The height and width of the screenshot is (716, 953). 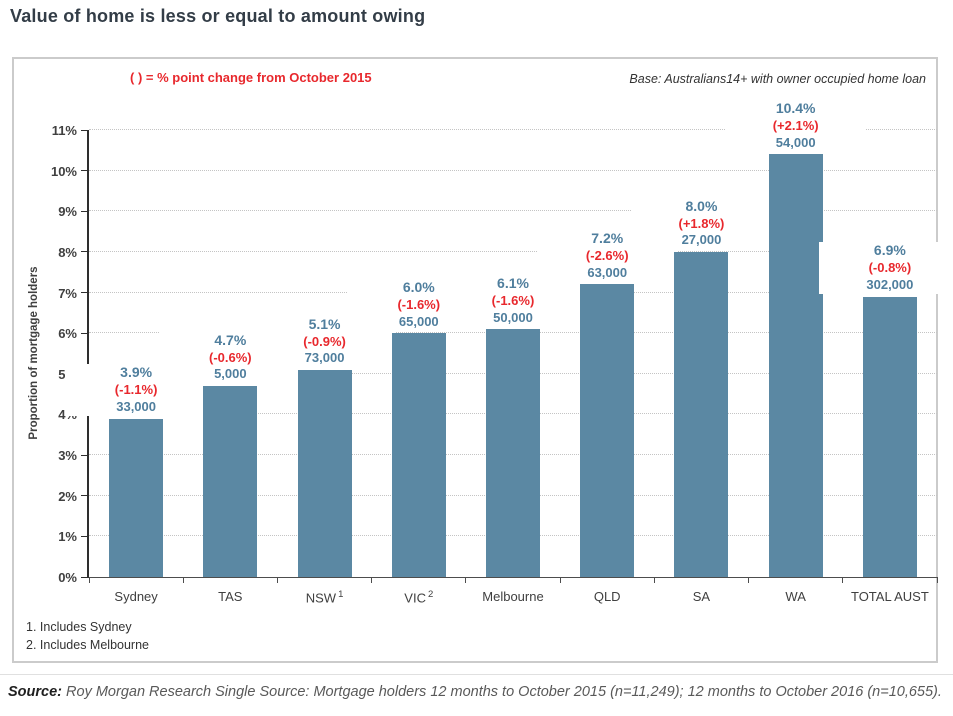 What do you see at coordinates (607, 272) in the screenshot?
I see `bar-count-label: 63,000` at bounding box center [607, 272].